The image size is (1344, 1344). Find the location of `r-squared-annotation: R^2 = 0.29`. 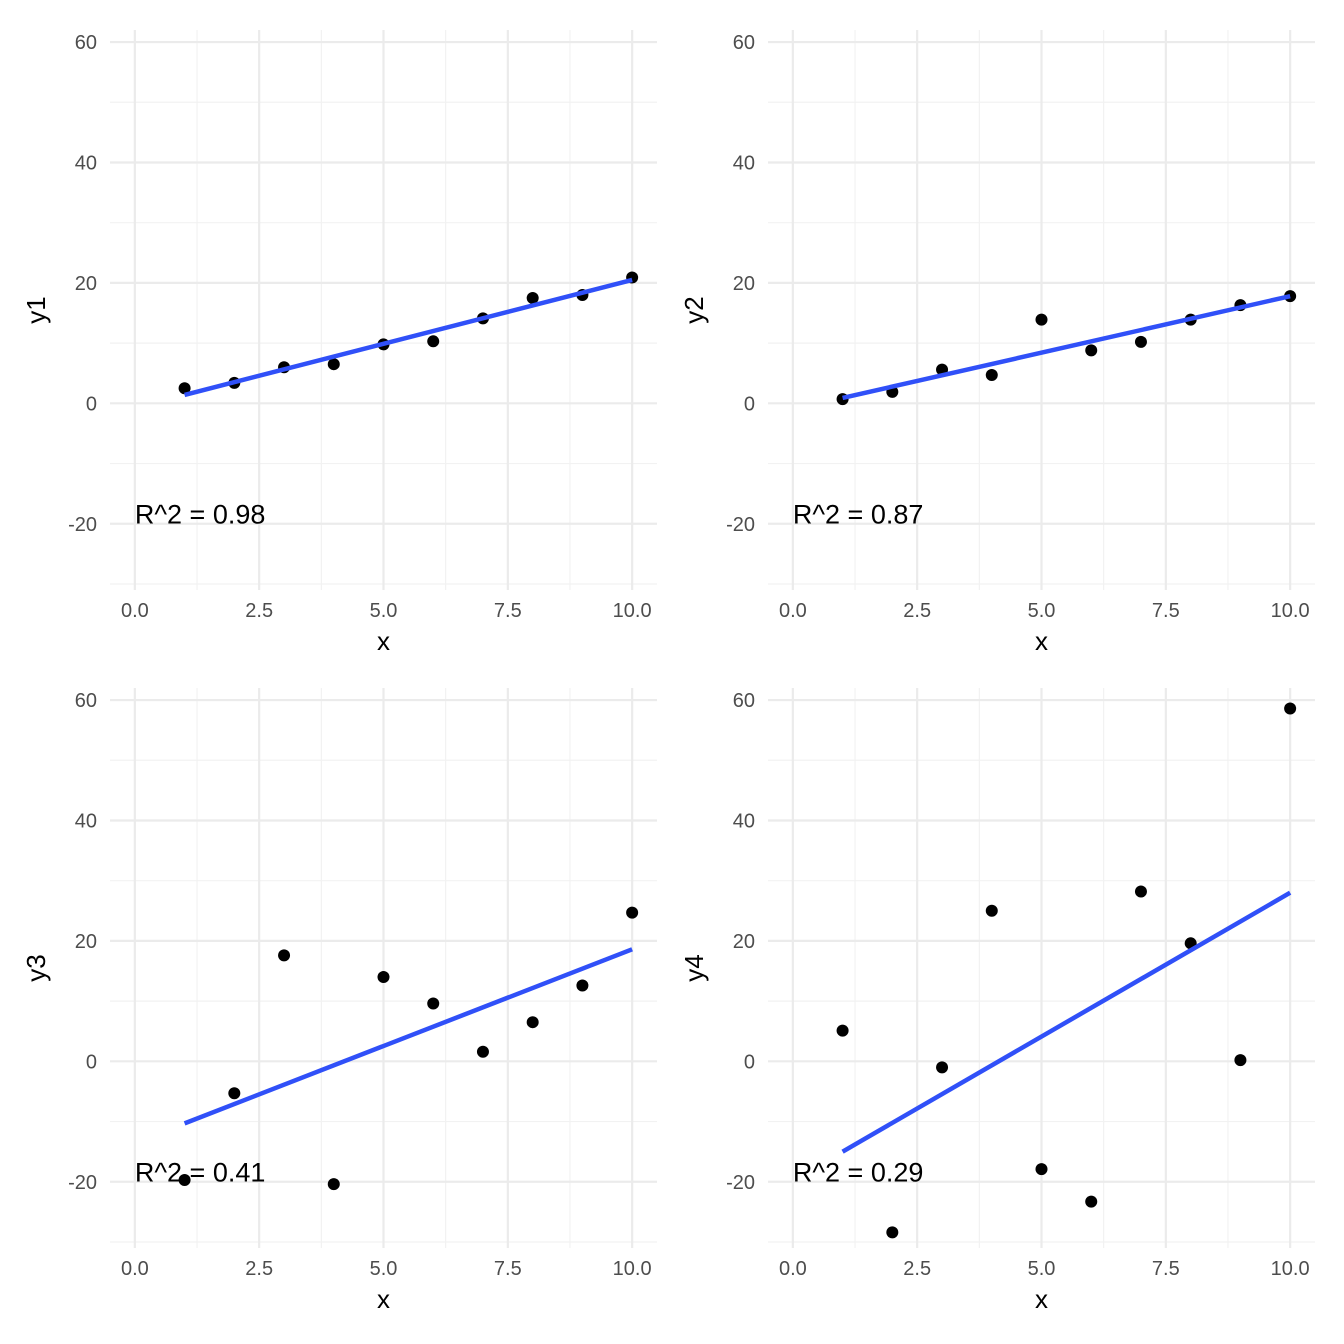

r-squared-annotation: R^2 = 0.29 is located at coordinates (858, 1173).